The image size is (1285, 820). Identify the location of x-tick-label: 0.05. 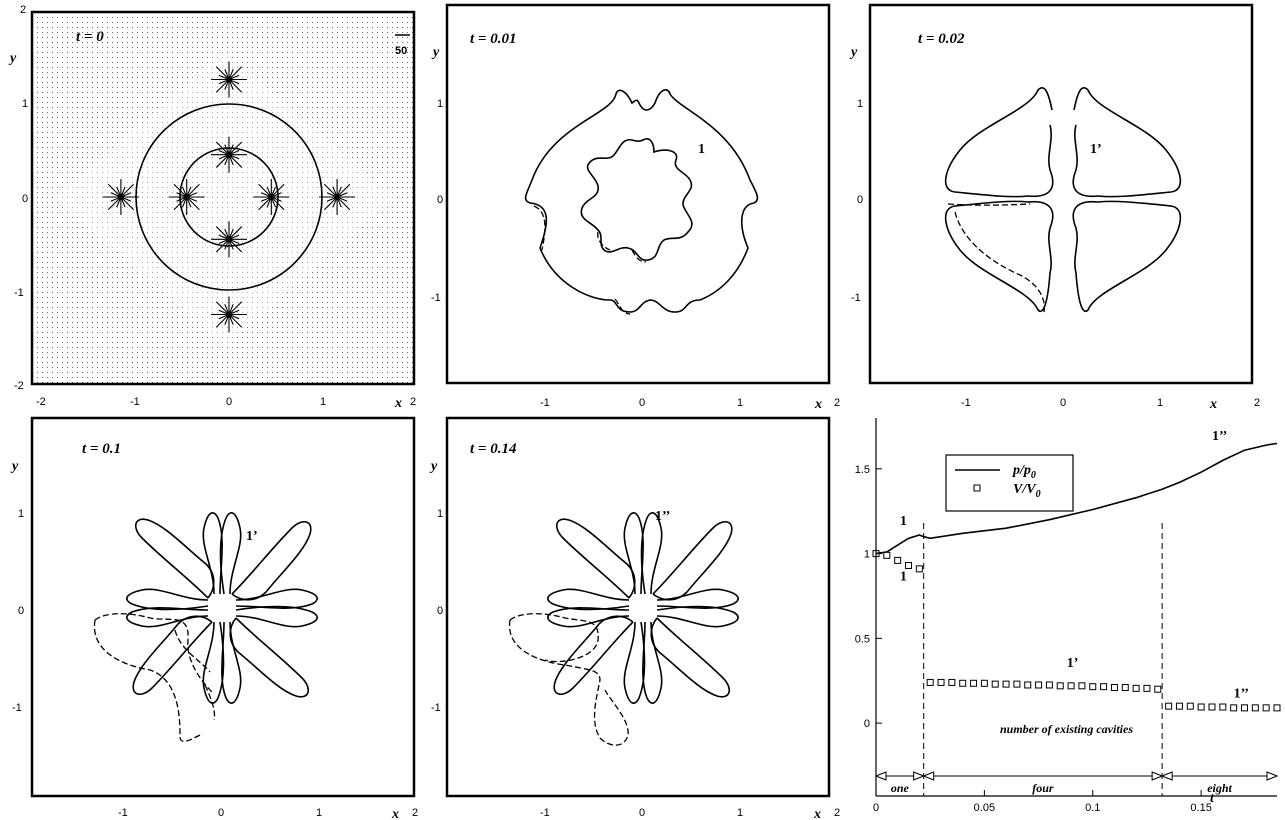
(984, 808).